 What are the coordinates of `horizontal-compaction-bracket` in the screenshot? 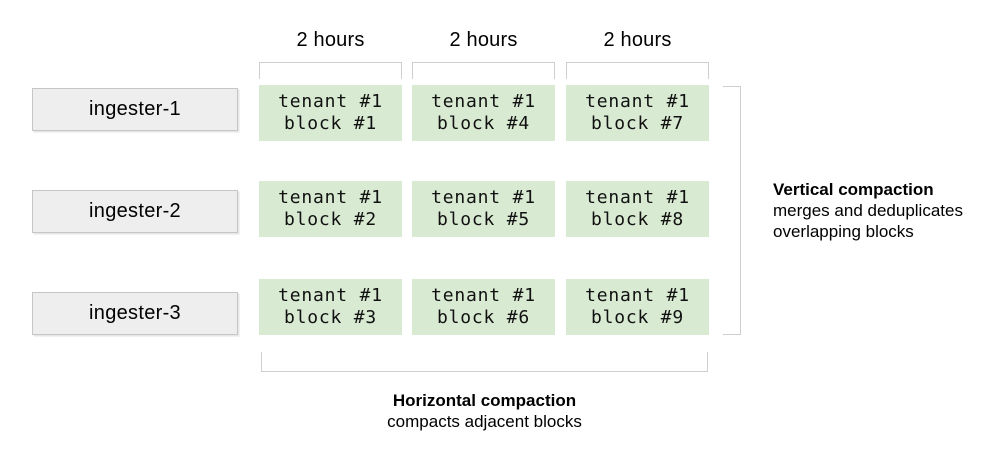 It's located at (484, 362).